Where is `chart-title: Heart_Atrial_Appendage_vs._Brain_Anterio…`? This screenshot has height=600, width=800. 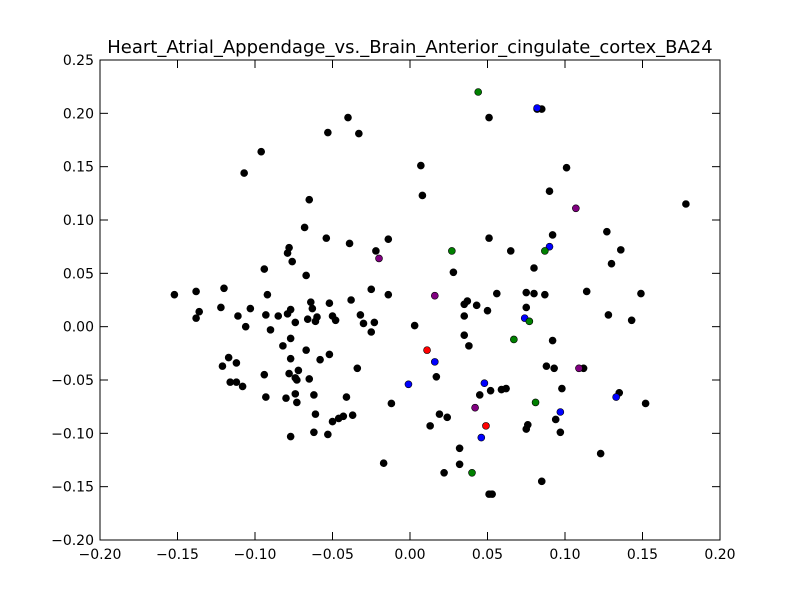 chart-title: Heart_Atrial_Appendage_vs._Brain_Anterio… is located at coordinates (409, 47).